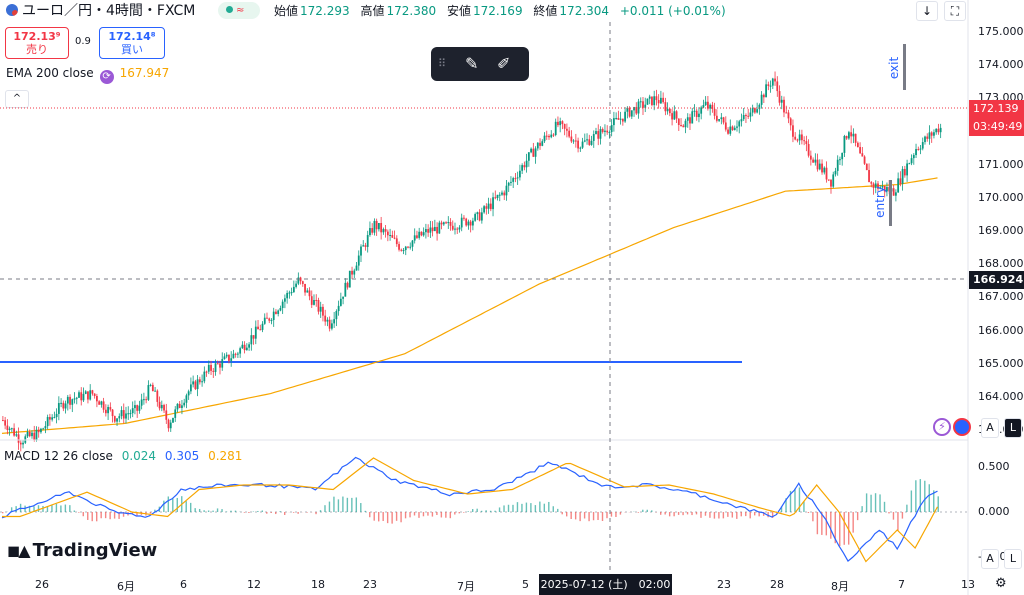 This screenshot has width=1024, height=595. I want to click on fullscreen-icon: ⛶, so click(955, 11).